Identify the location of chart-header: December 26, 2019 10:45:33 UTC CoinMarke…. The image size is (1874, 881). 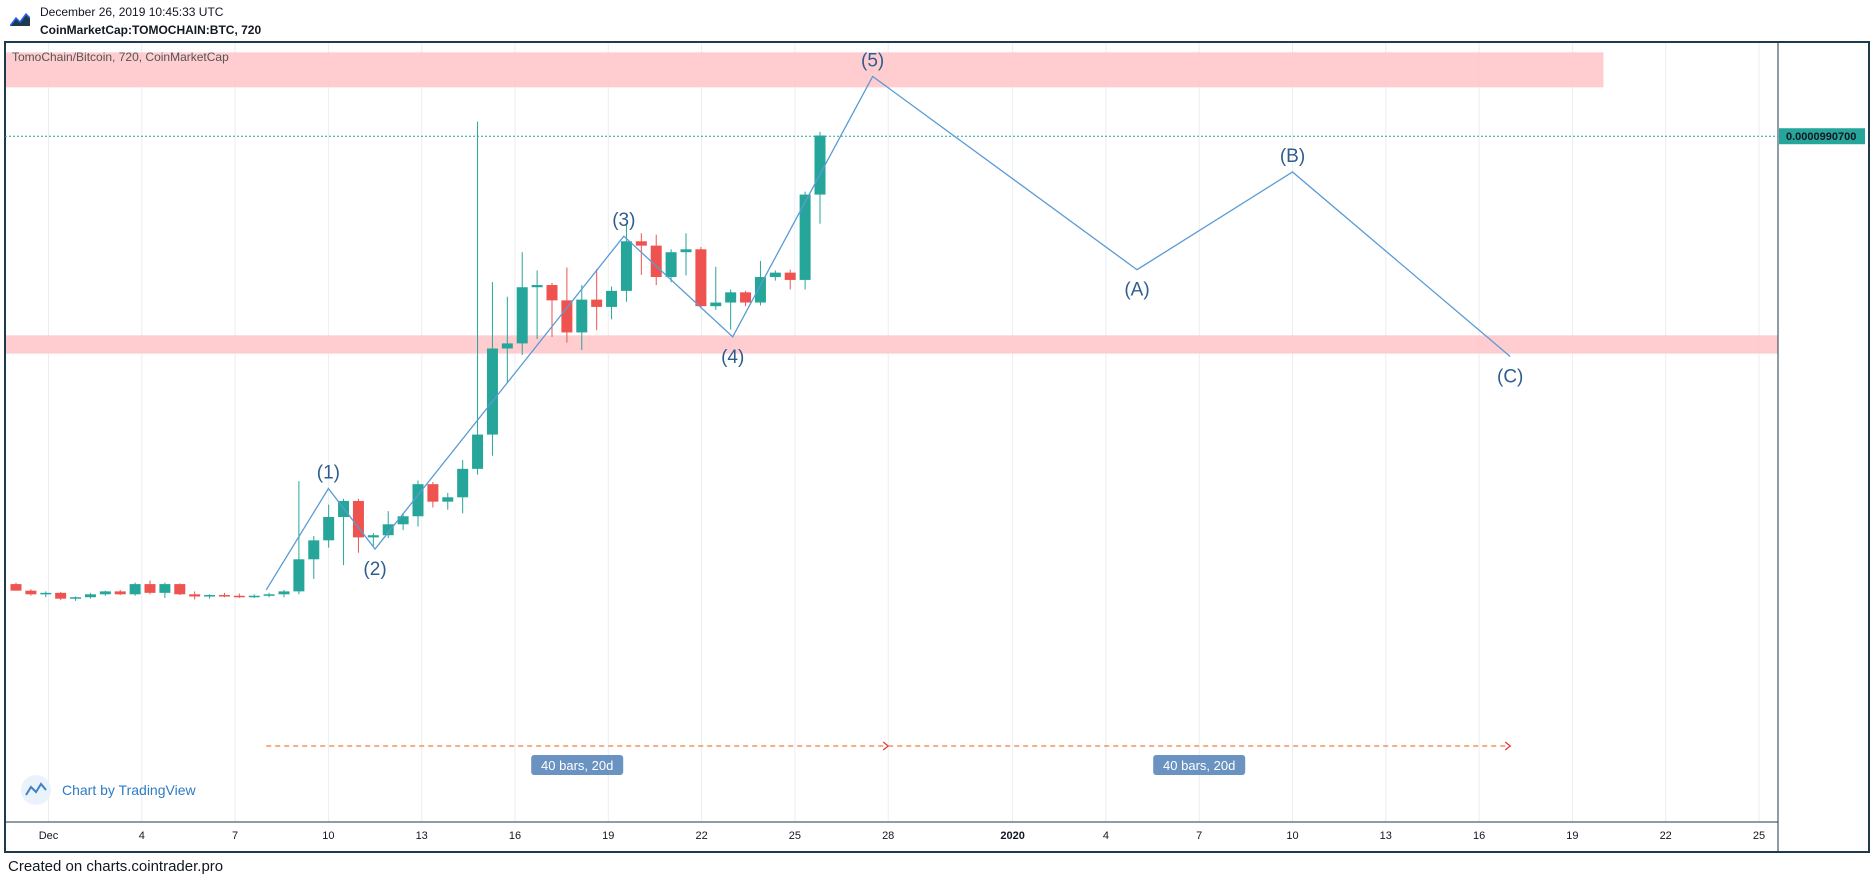
(937, 21).